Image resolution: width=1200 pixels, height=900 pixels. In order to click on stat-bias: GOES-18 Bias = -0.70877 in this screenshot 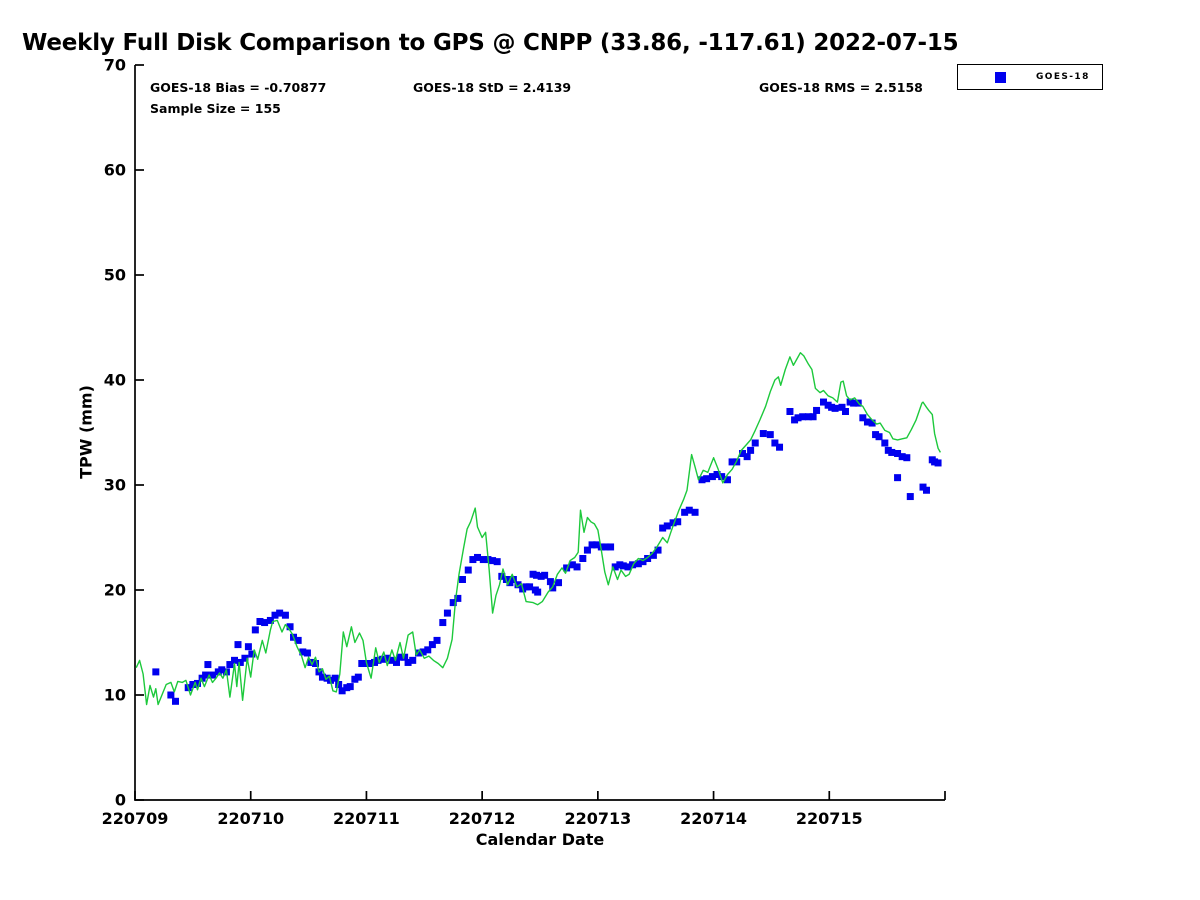, I will do `click(238, 87)`.